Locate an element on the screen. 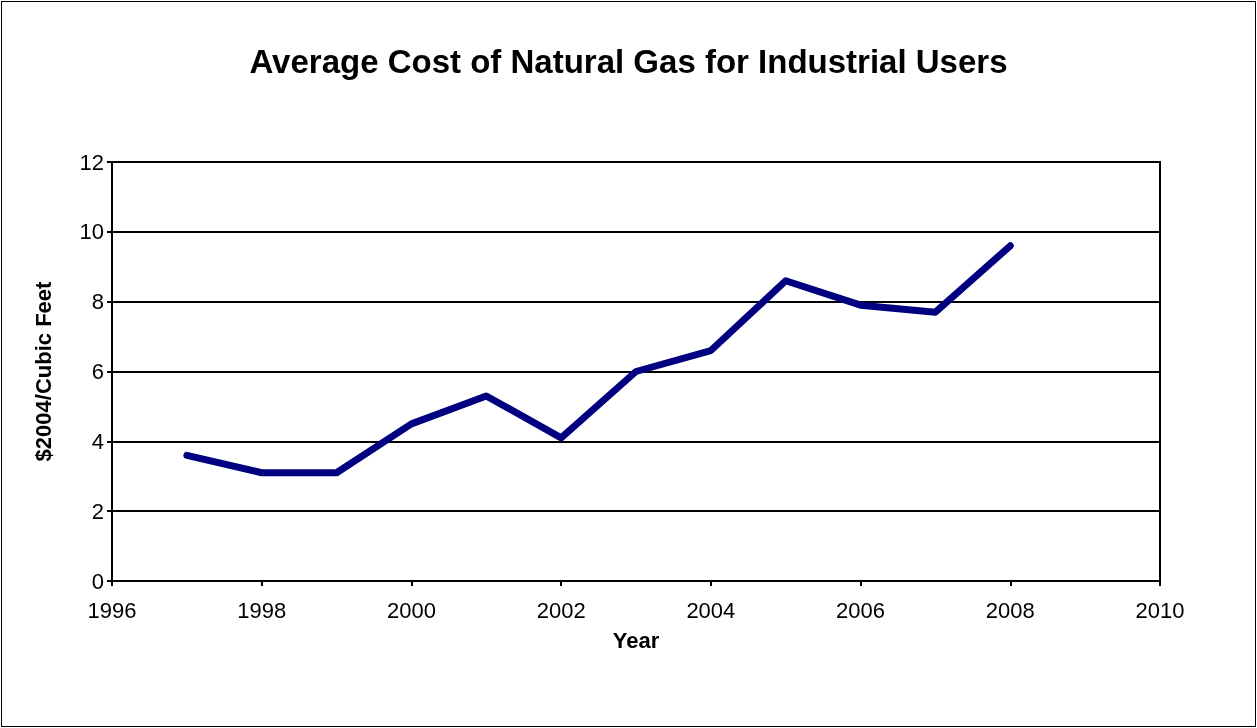 This screenshot has height=728, width=1257. y-tick-label: 12 is located at coordinates (91, 162).